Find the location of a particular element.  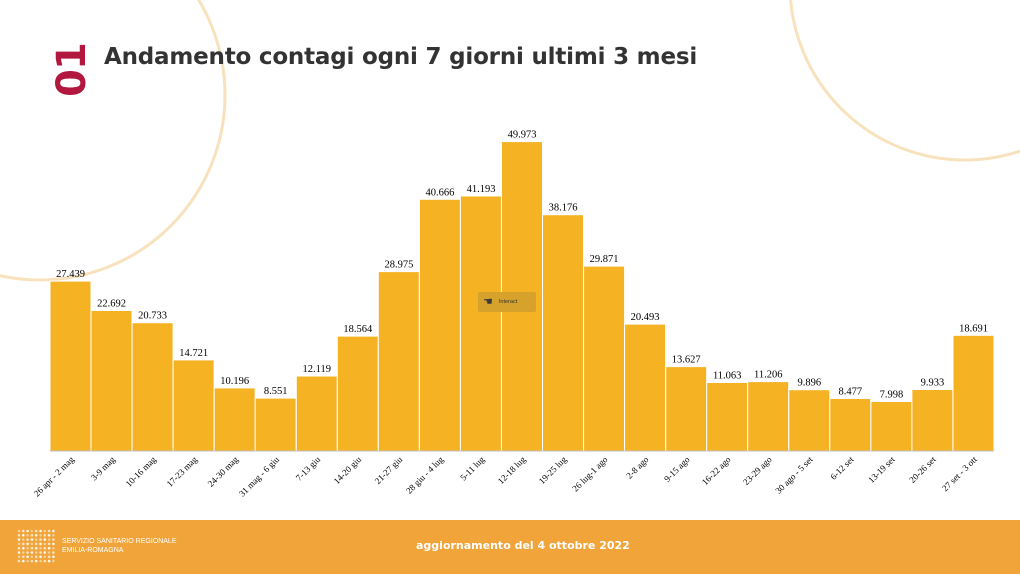

data-label-13: 29.871 is located at coordinates (604, 259).